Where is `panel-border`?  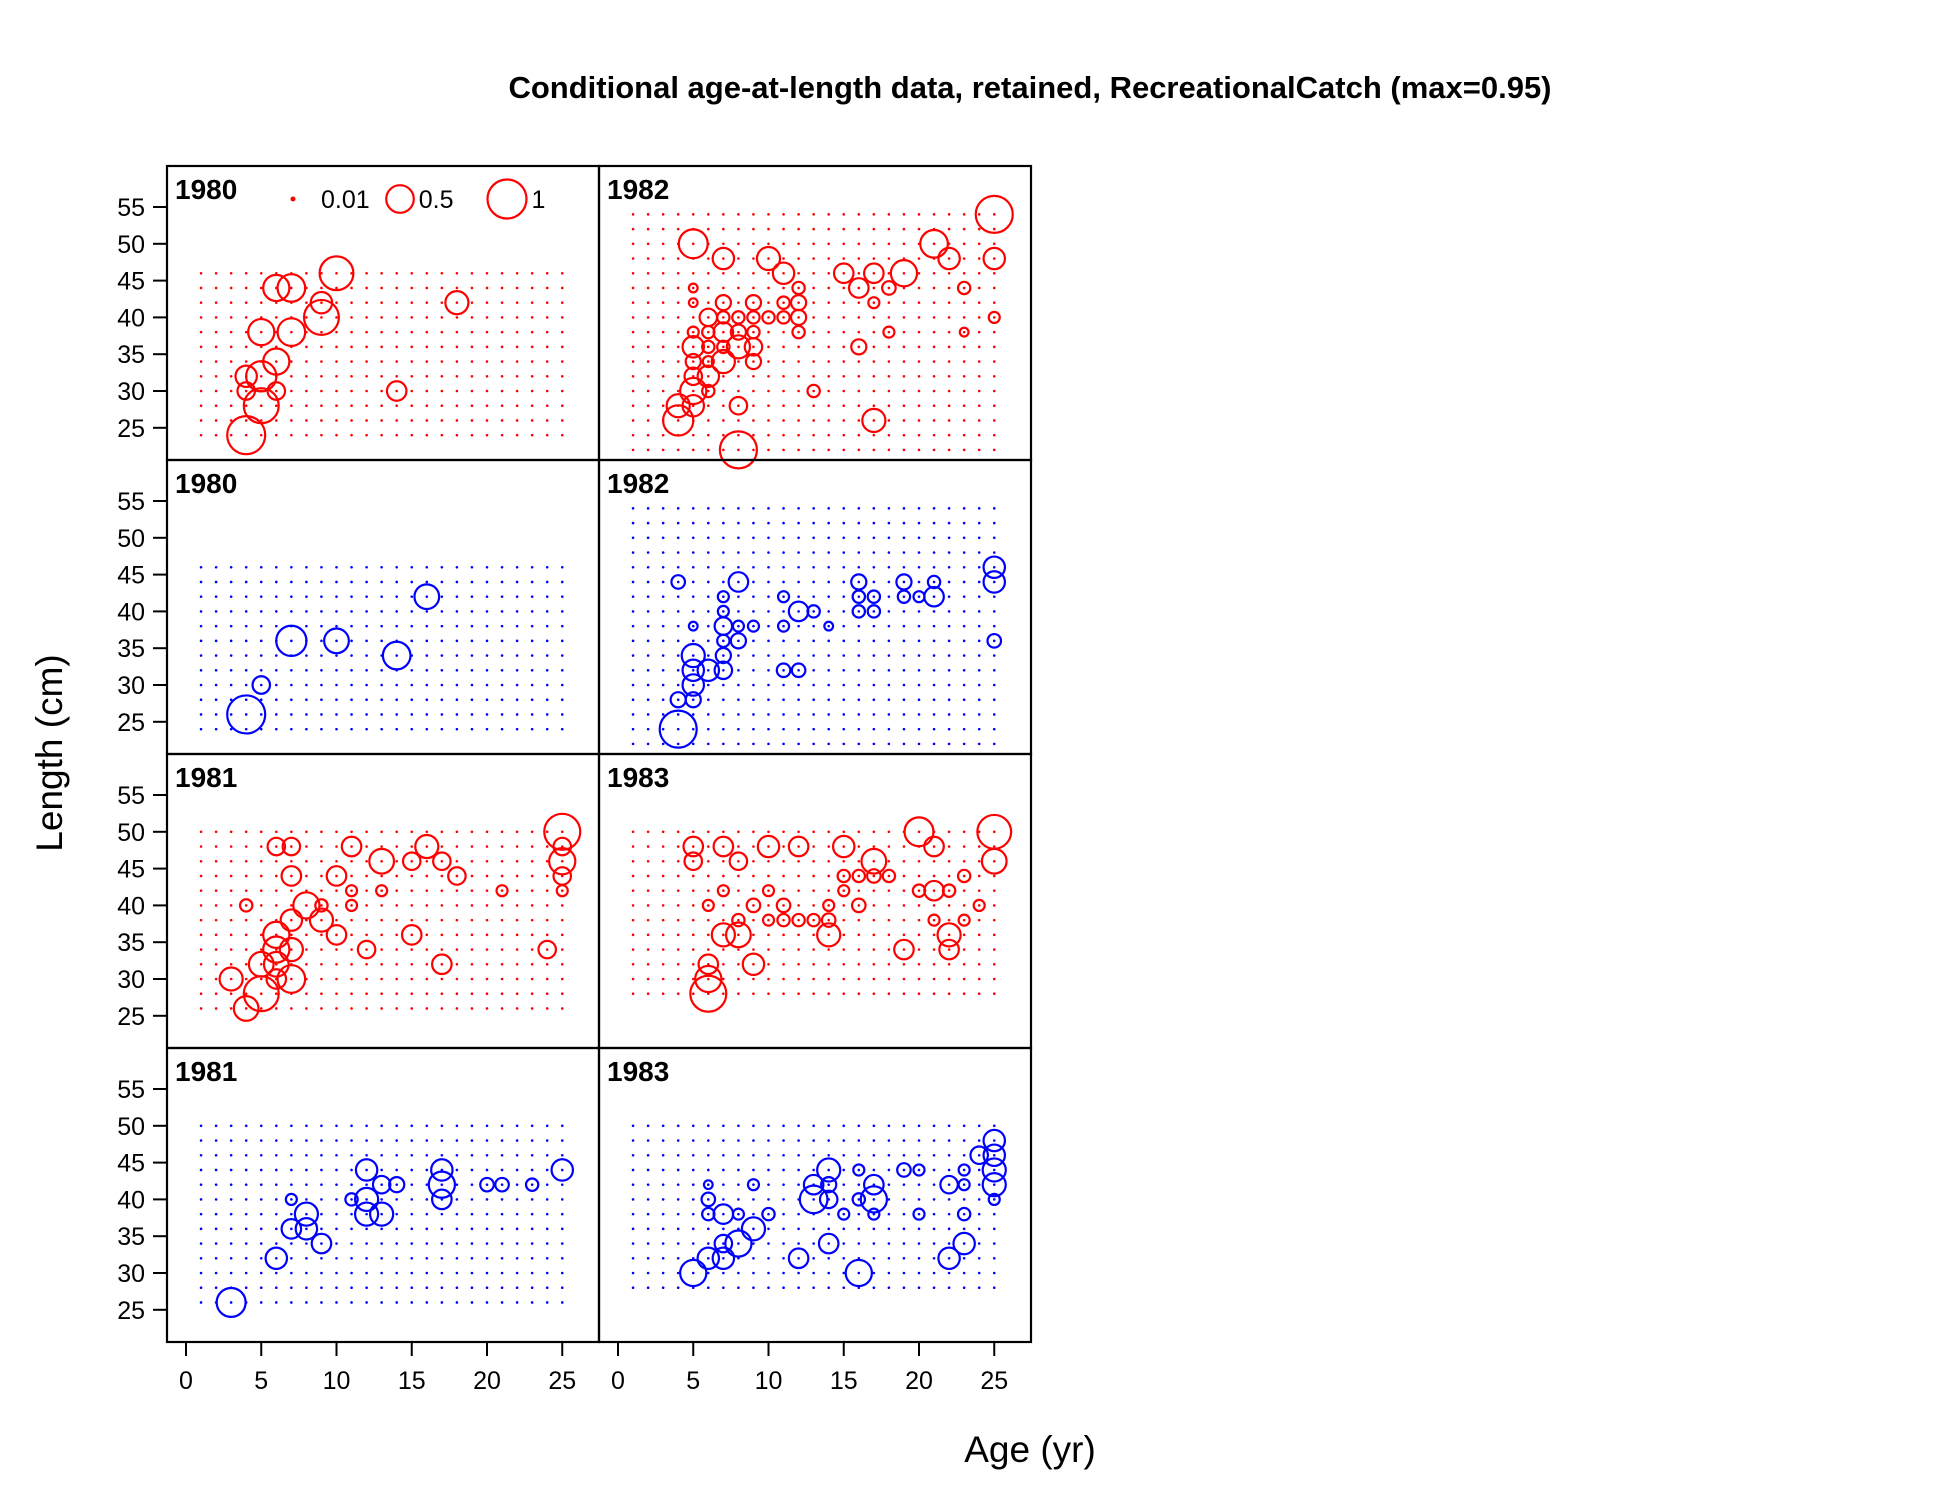 panel-border is located at coordinates (815, 1195).